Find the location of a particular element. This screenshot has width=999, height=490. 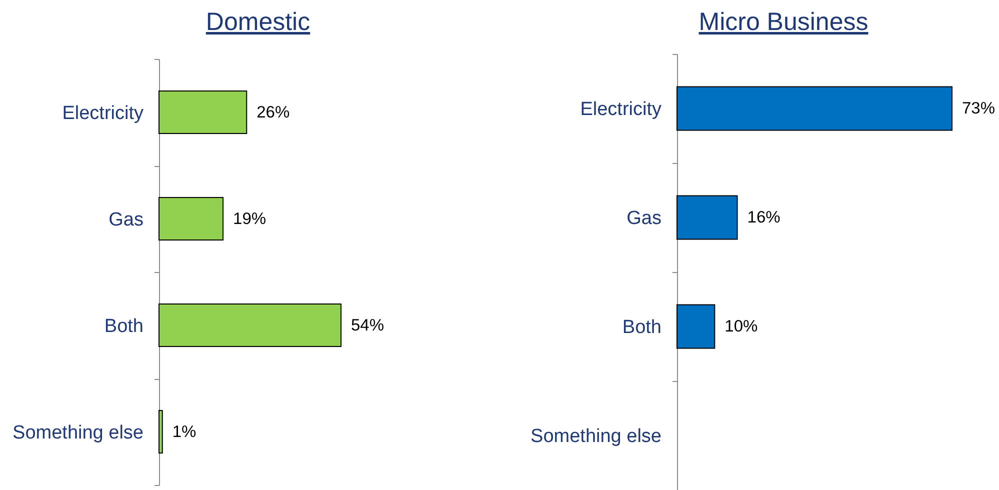

data-label: 1% is located at coordinates (184, 431).